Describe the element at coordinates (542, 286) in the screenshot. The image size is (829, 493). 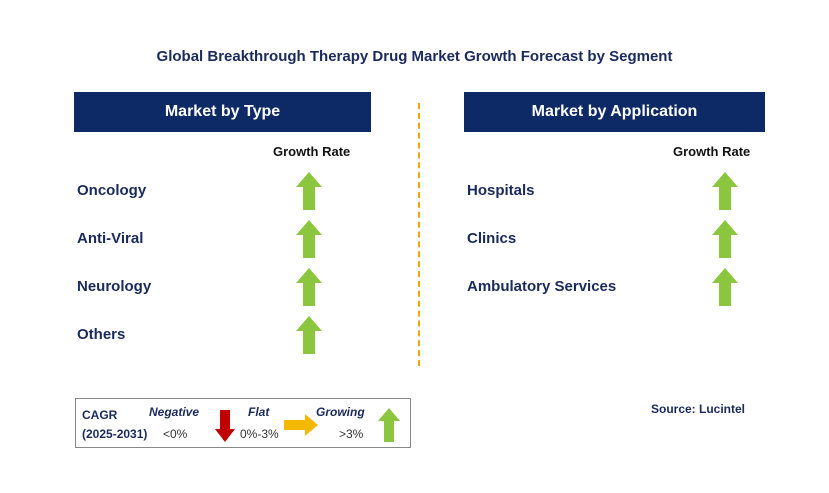
I see `application-row-ambulatory-services: Ambulatory Services` at that location.